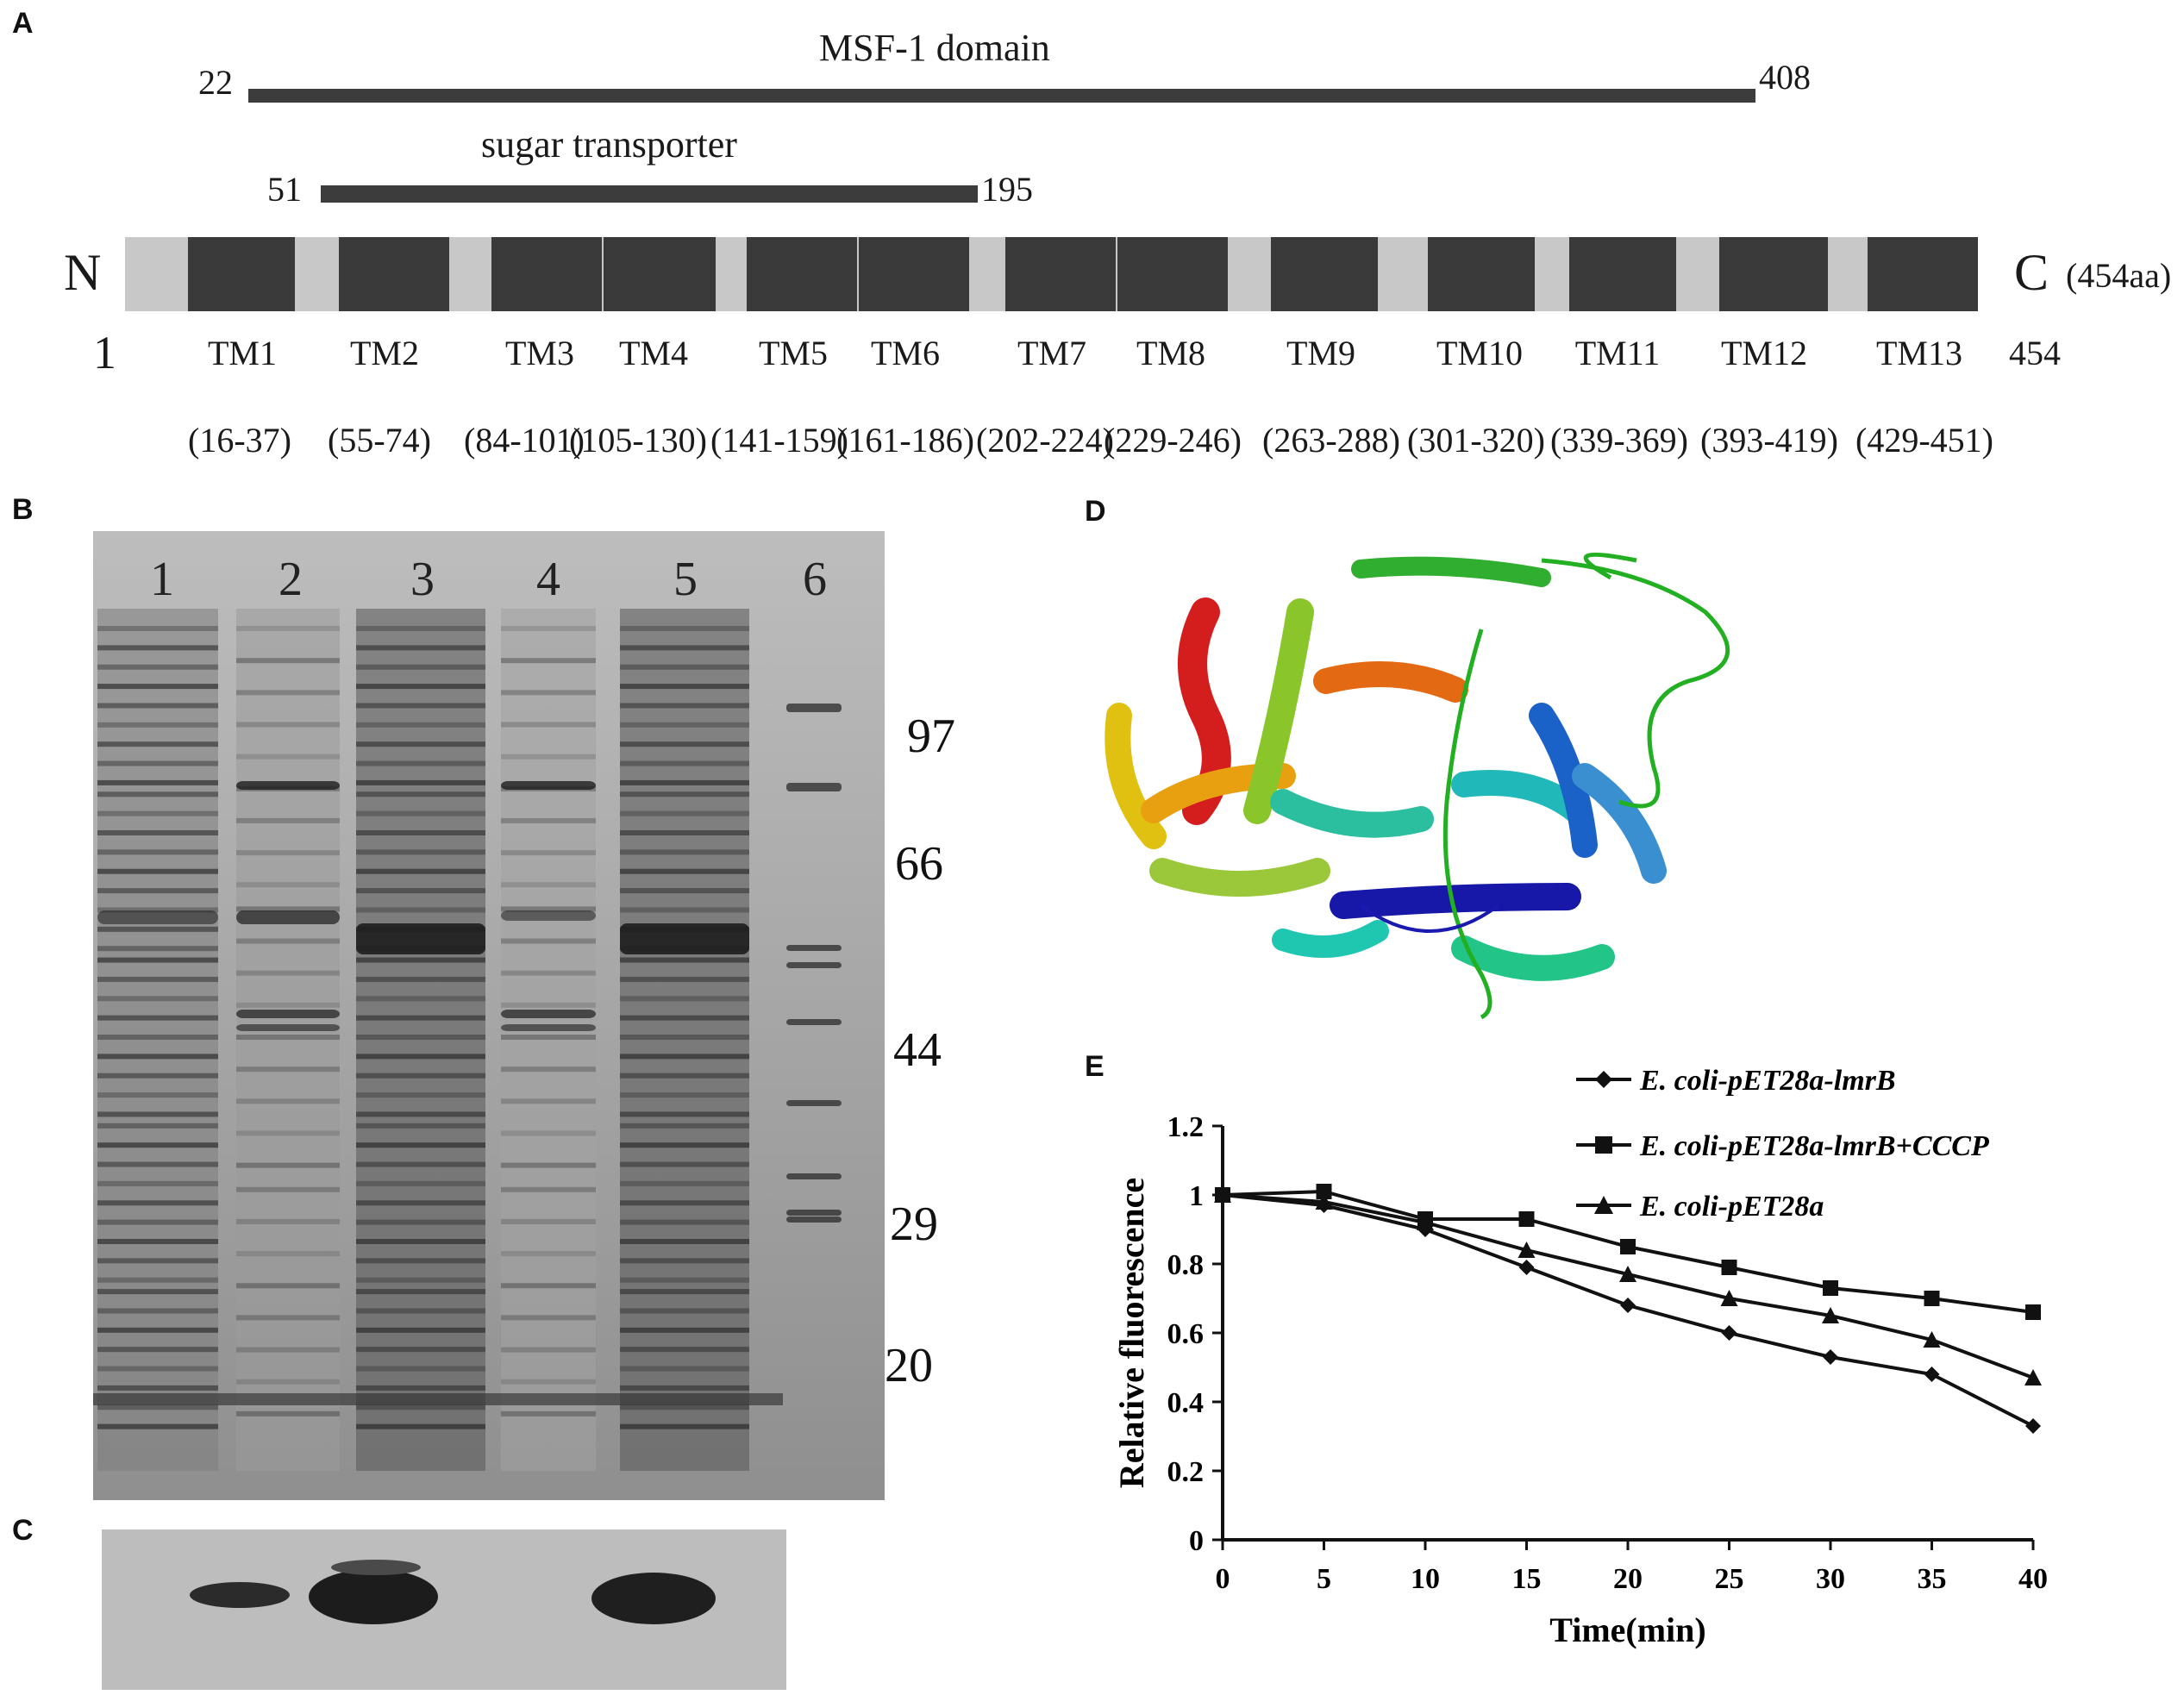  I want to click on helix-turquoise, so click(1331, 939).